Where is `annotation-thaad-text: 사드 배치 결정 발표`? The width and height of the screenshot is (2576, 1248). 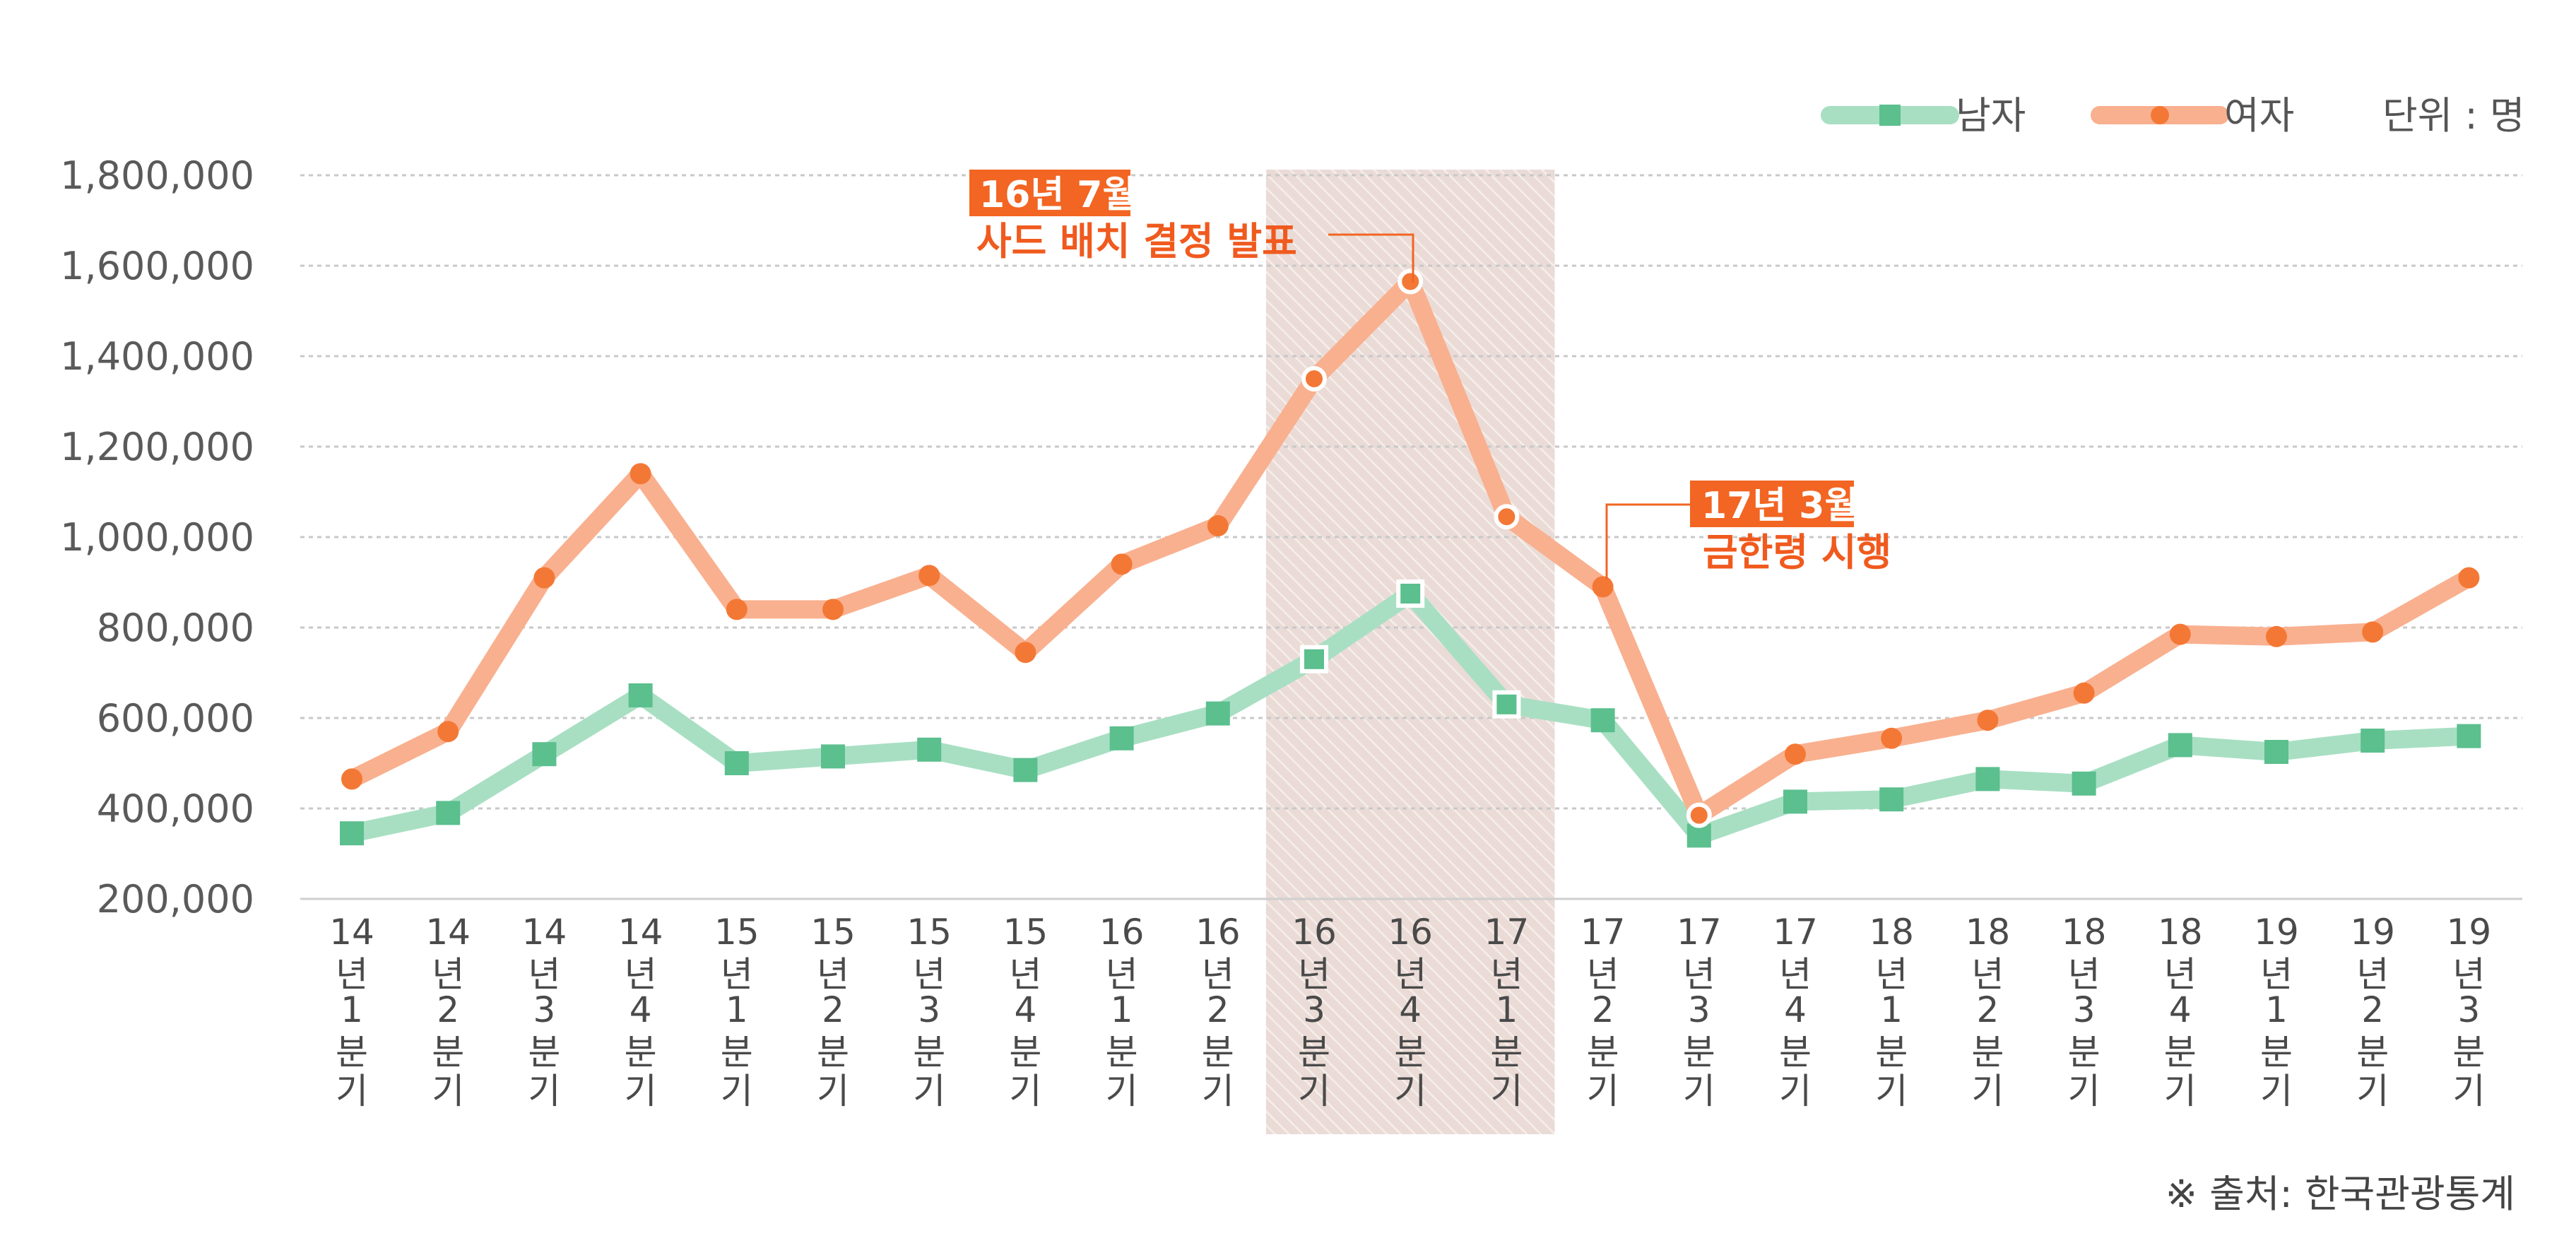 annotation-thaad-text: 사드 배치 결정 발표 is located at coordinates (1136, 241).